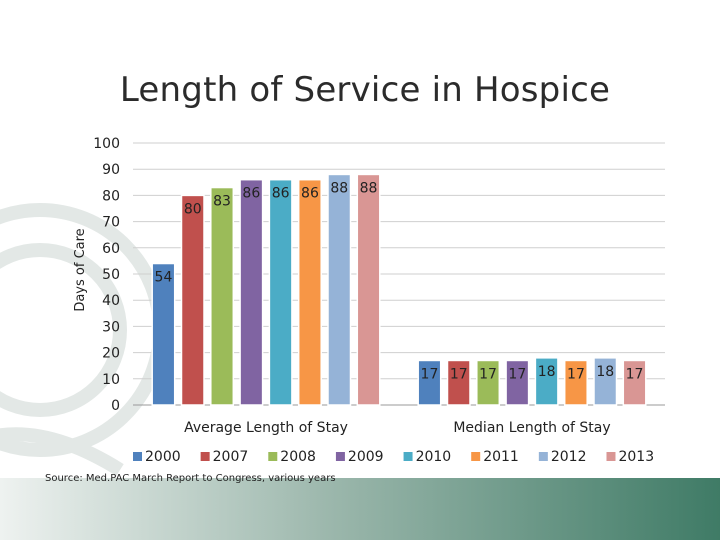 This screenshot has width=720, height=540. What do you see at coordinates (205, 456) in the screenshot?
I see `legend-swatch-2007` at bounding box center [205, 456].